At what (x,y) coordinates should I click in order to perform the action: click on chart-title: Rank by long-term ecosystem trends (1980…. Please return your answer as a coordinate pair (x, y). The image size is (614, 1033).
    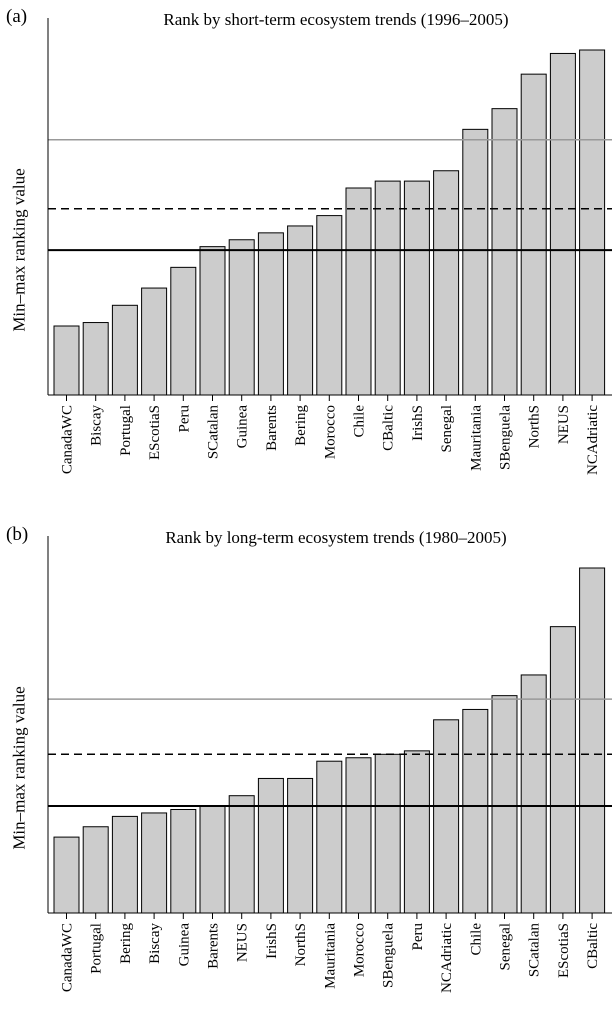
    Looking at the image, I should click on (336, 537).